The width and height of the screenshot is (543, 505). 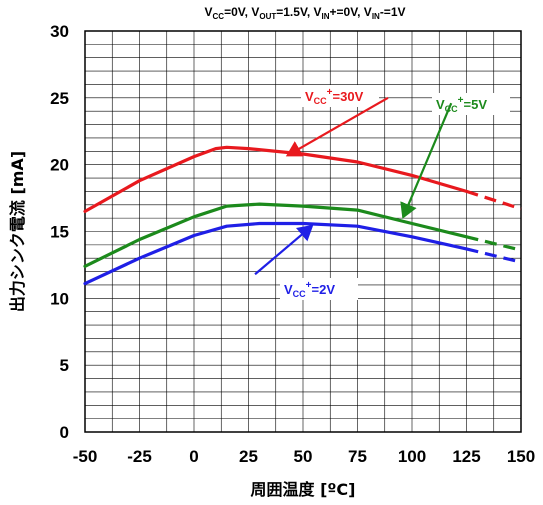 I want to click on y-tick-label: 5, so click(x=64, y=365).